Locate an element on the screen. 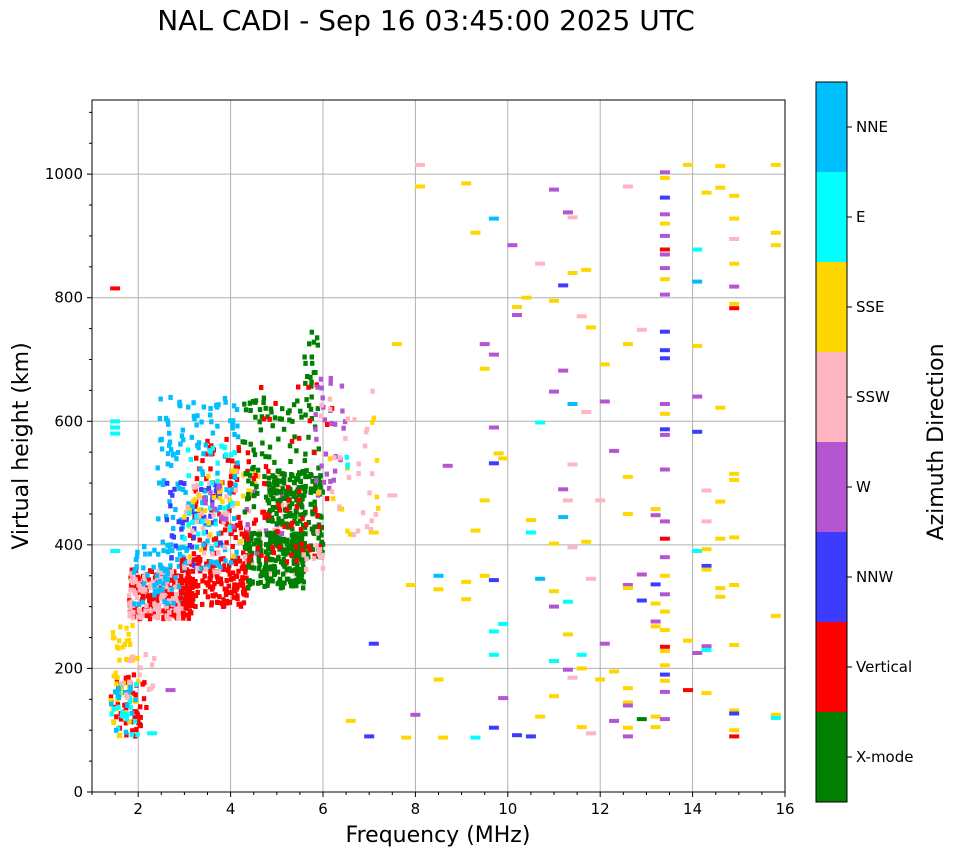  x-tick-label: 16 is located at coordinates (784, 809).